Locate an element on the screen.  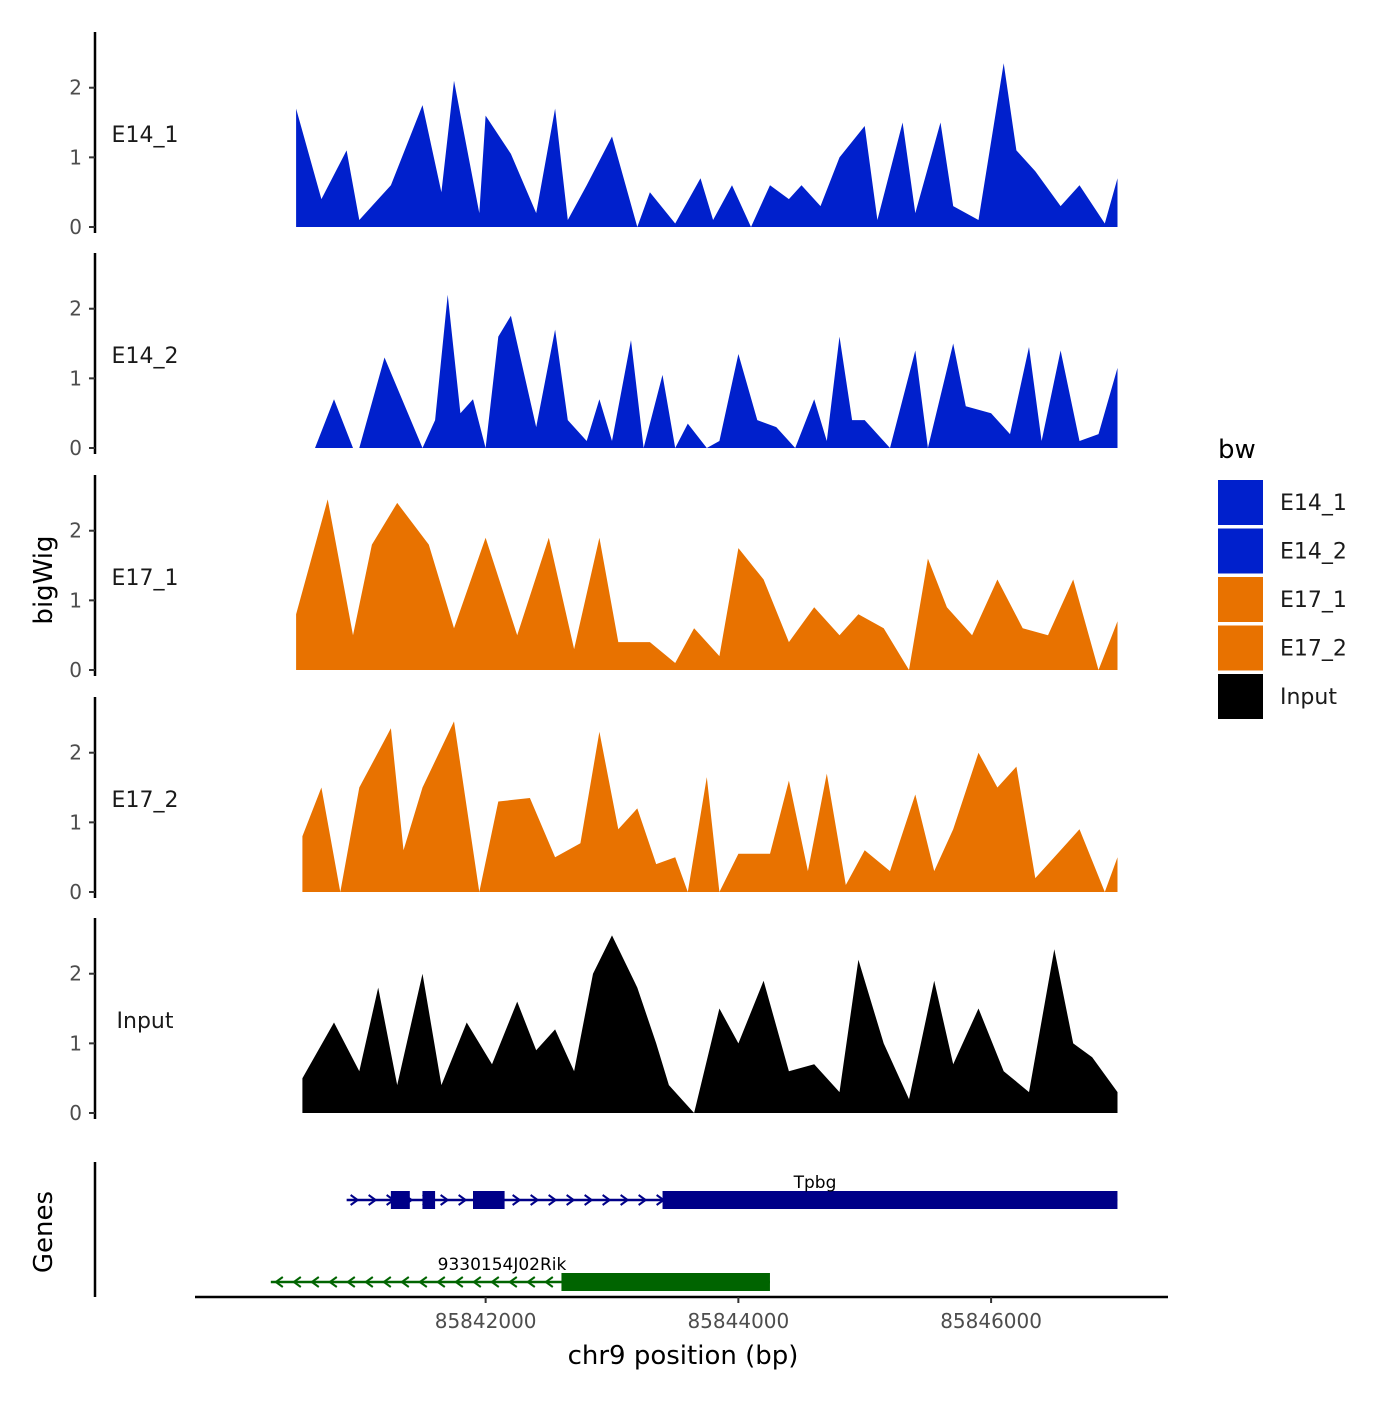
track-E17_2: 0 1 2 E17_2 is located at coordinates (593, 800).